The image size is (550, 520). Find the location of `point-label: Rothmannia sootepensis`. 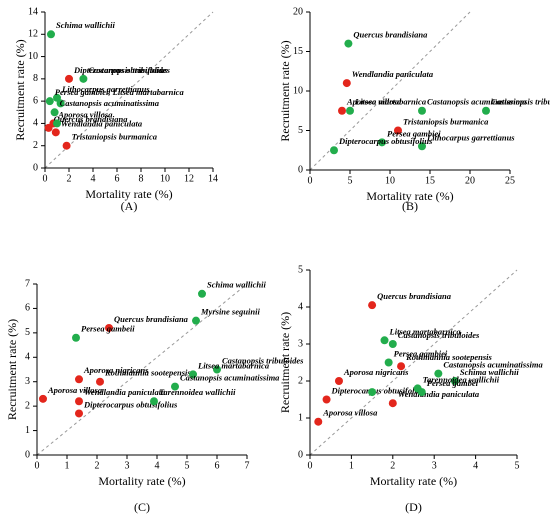

point-label: Rothmannia sootepensis is located at coordinates (448, 357).